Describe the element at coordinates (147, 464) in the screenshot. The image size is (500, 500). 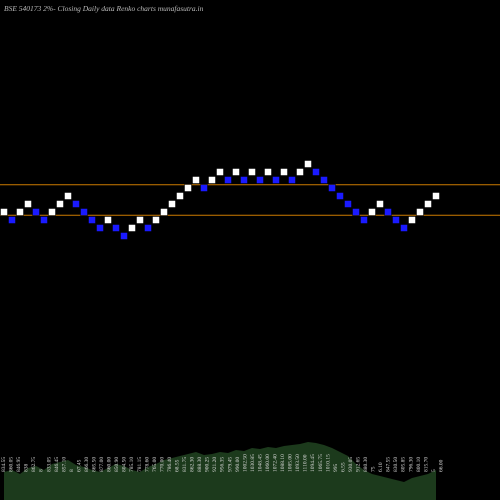
I see `volume-label: 778.60` at that location.